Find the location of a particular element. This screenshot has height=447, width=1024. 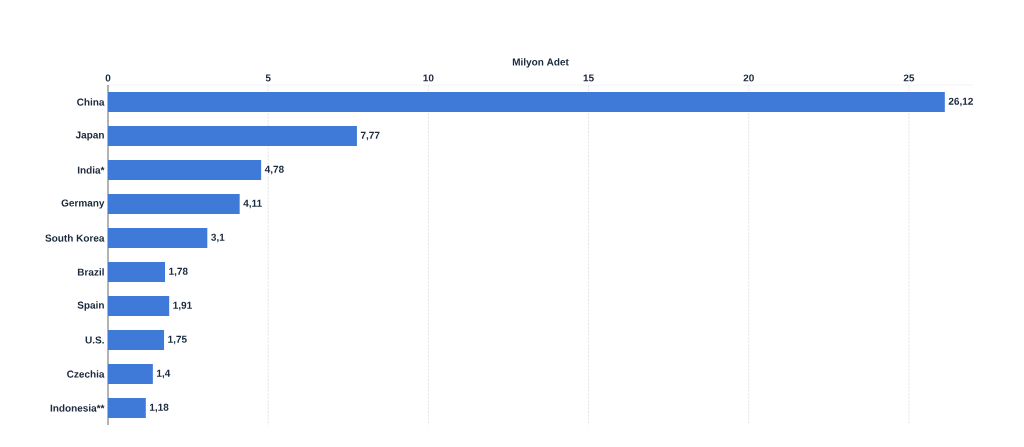

data-label: 4,78 is located at coordinates (274, 170).